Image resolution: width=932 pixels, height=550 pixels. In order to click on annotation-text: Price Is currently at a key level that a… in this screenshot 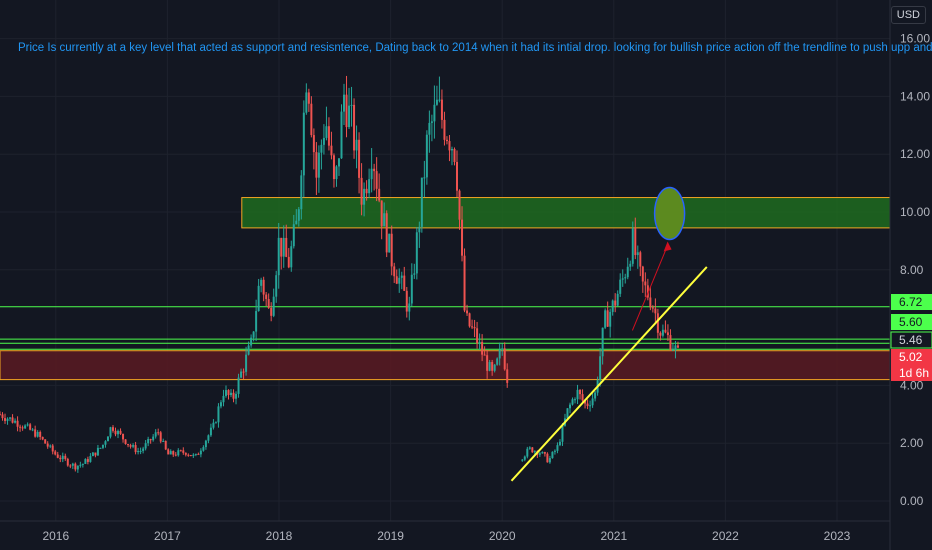, I will do `click(475, 48)`.